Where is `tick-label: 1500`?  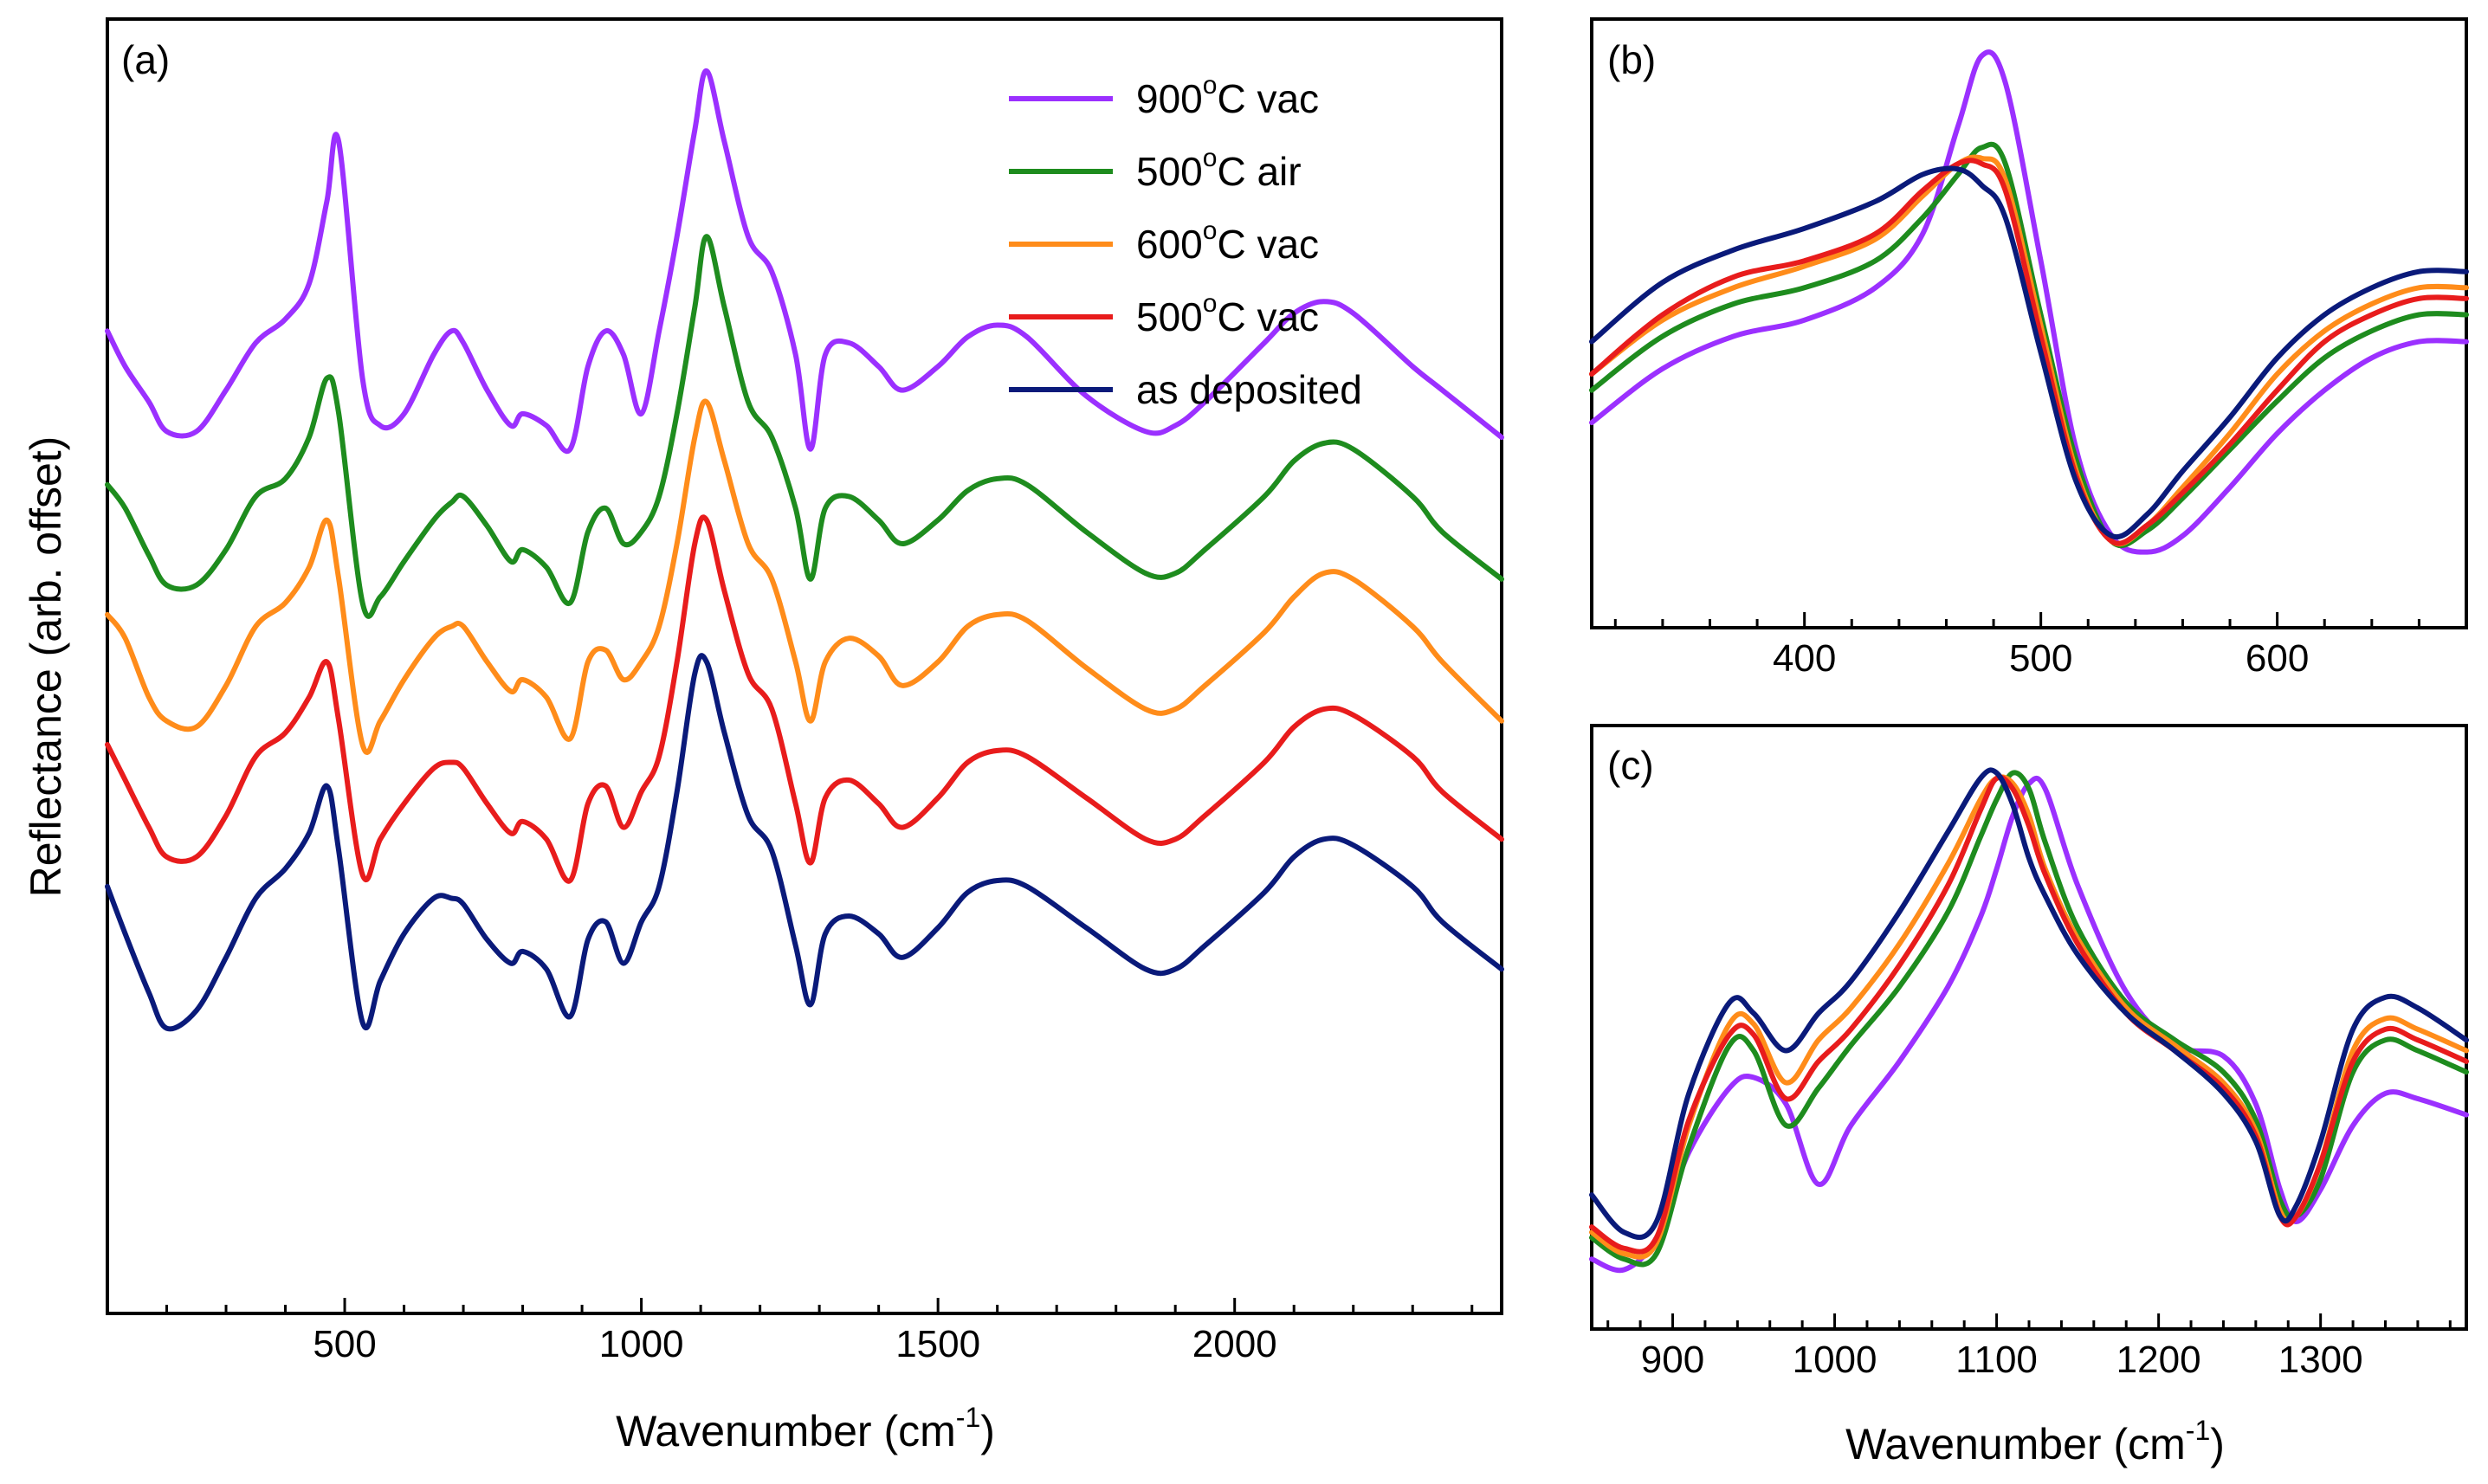
tick-label: 1500 is located at coordinates (937, 1344).